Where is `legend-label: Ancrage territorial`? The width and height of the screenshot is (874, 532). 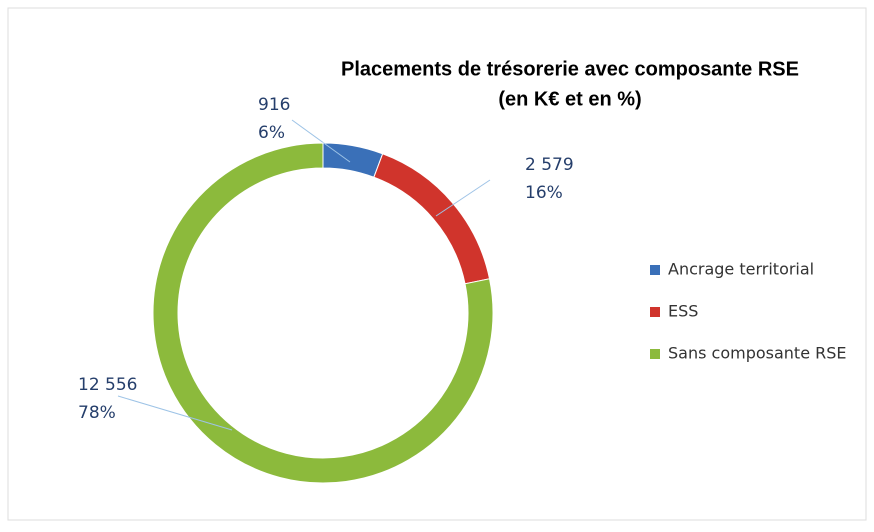
legend-label: Ancrage territorial is located at coordinates (741, 269).